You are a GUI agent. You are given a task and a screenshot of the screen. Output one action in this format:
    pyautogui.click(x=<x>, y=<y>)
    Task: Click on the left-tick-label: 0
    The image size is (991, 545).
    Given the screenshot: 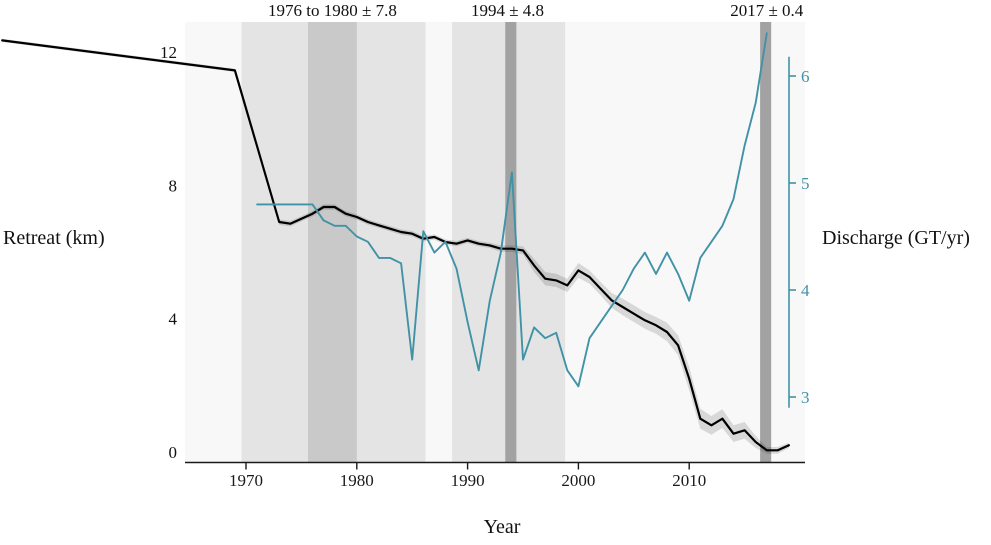 What is the action you would take?
    pyautogui.click(x=173, y=452)
    